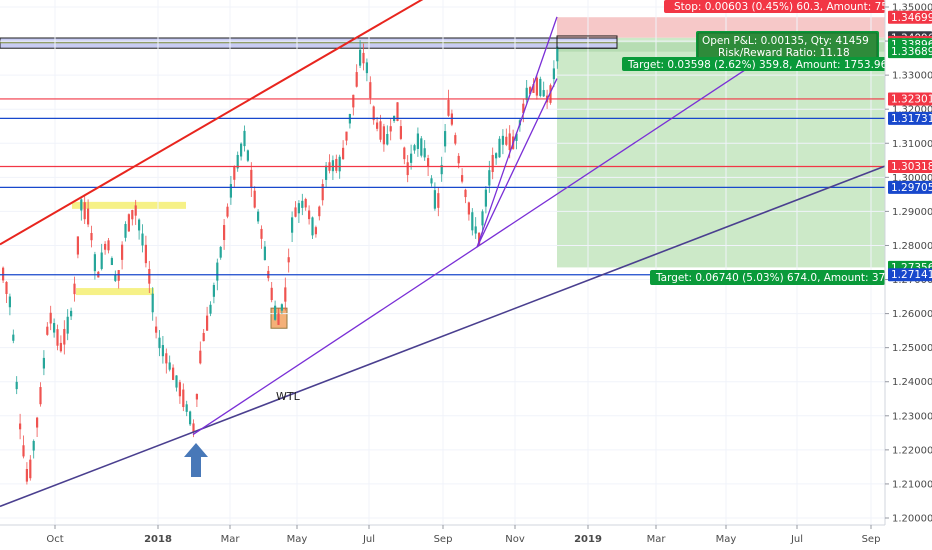  I want to click on x-tick-label-11: Sep, so click(871, 539).